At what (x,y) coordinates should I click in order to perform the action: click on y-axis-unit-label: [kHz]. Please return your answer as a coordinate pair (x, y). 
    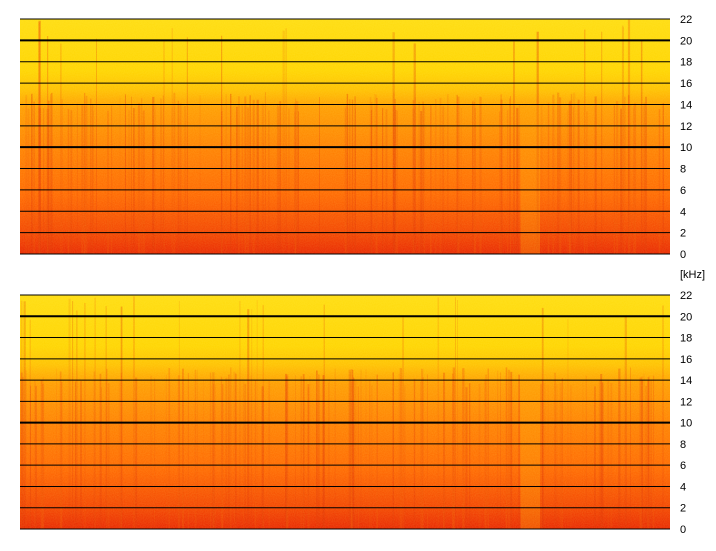
    Looking at the image, I should click on (692, 275).